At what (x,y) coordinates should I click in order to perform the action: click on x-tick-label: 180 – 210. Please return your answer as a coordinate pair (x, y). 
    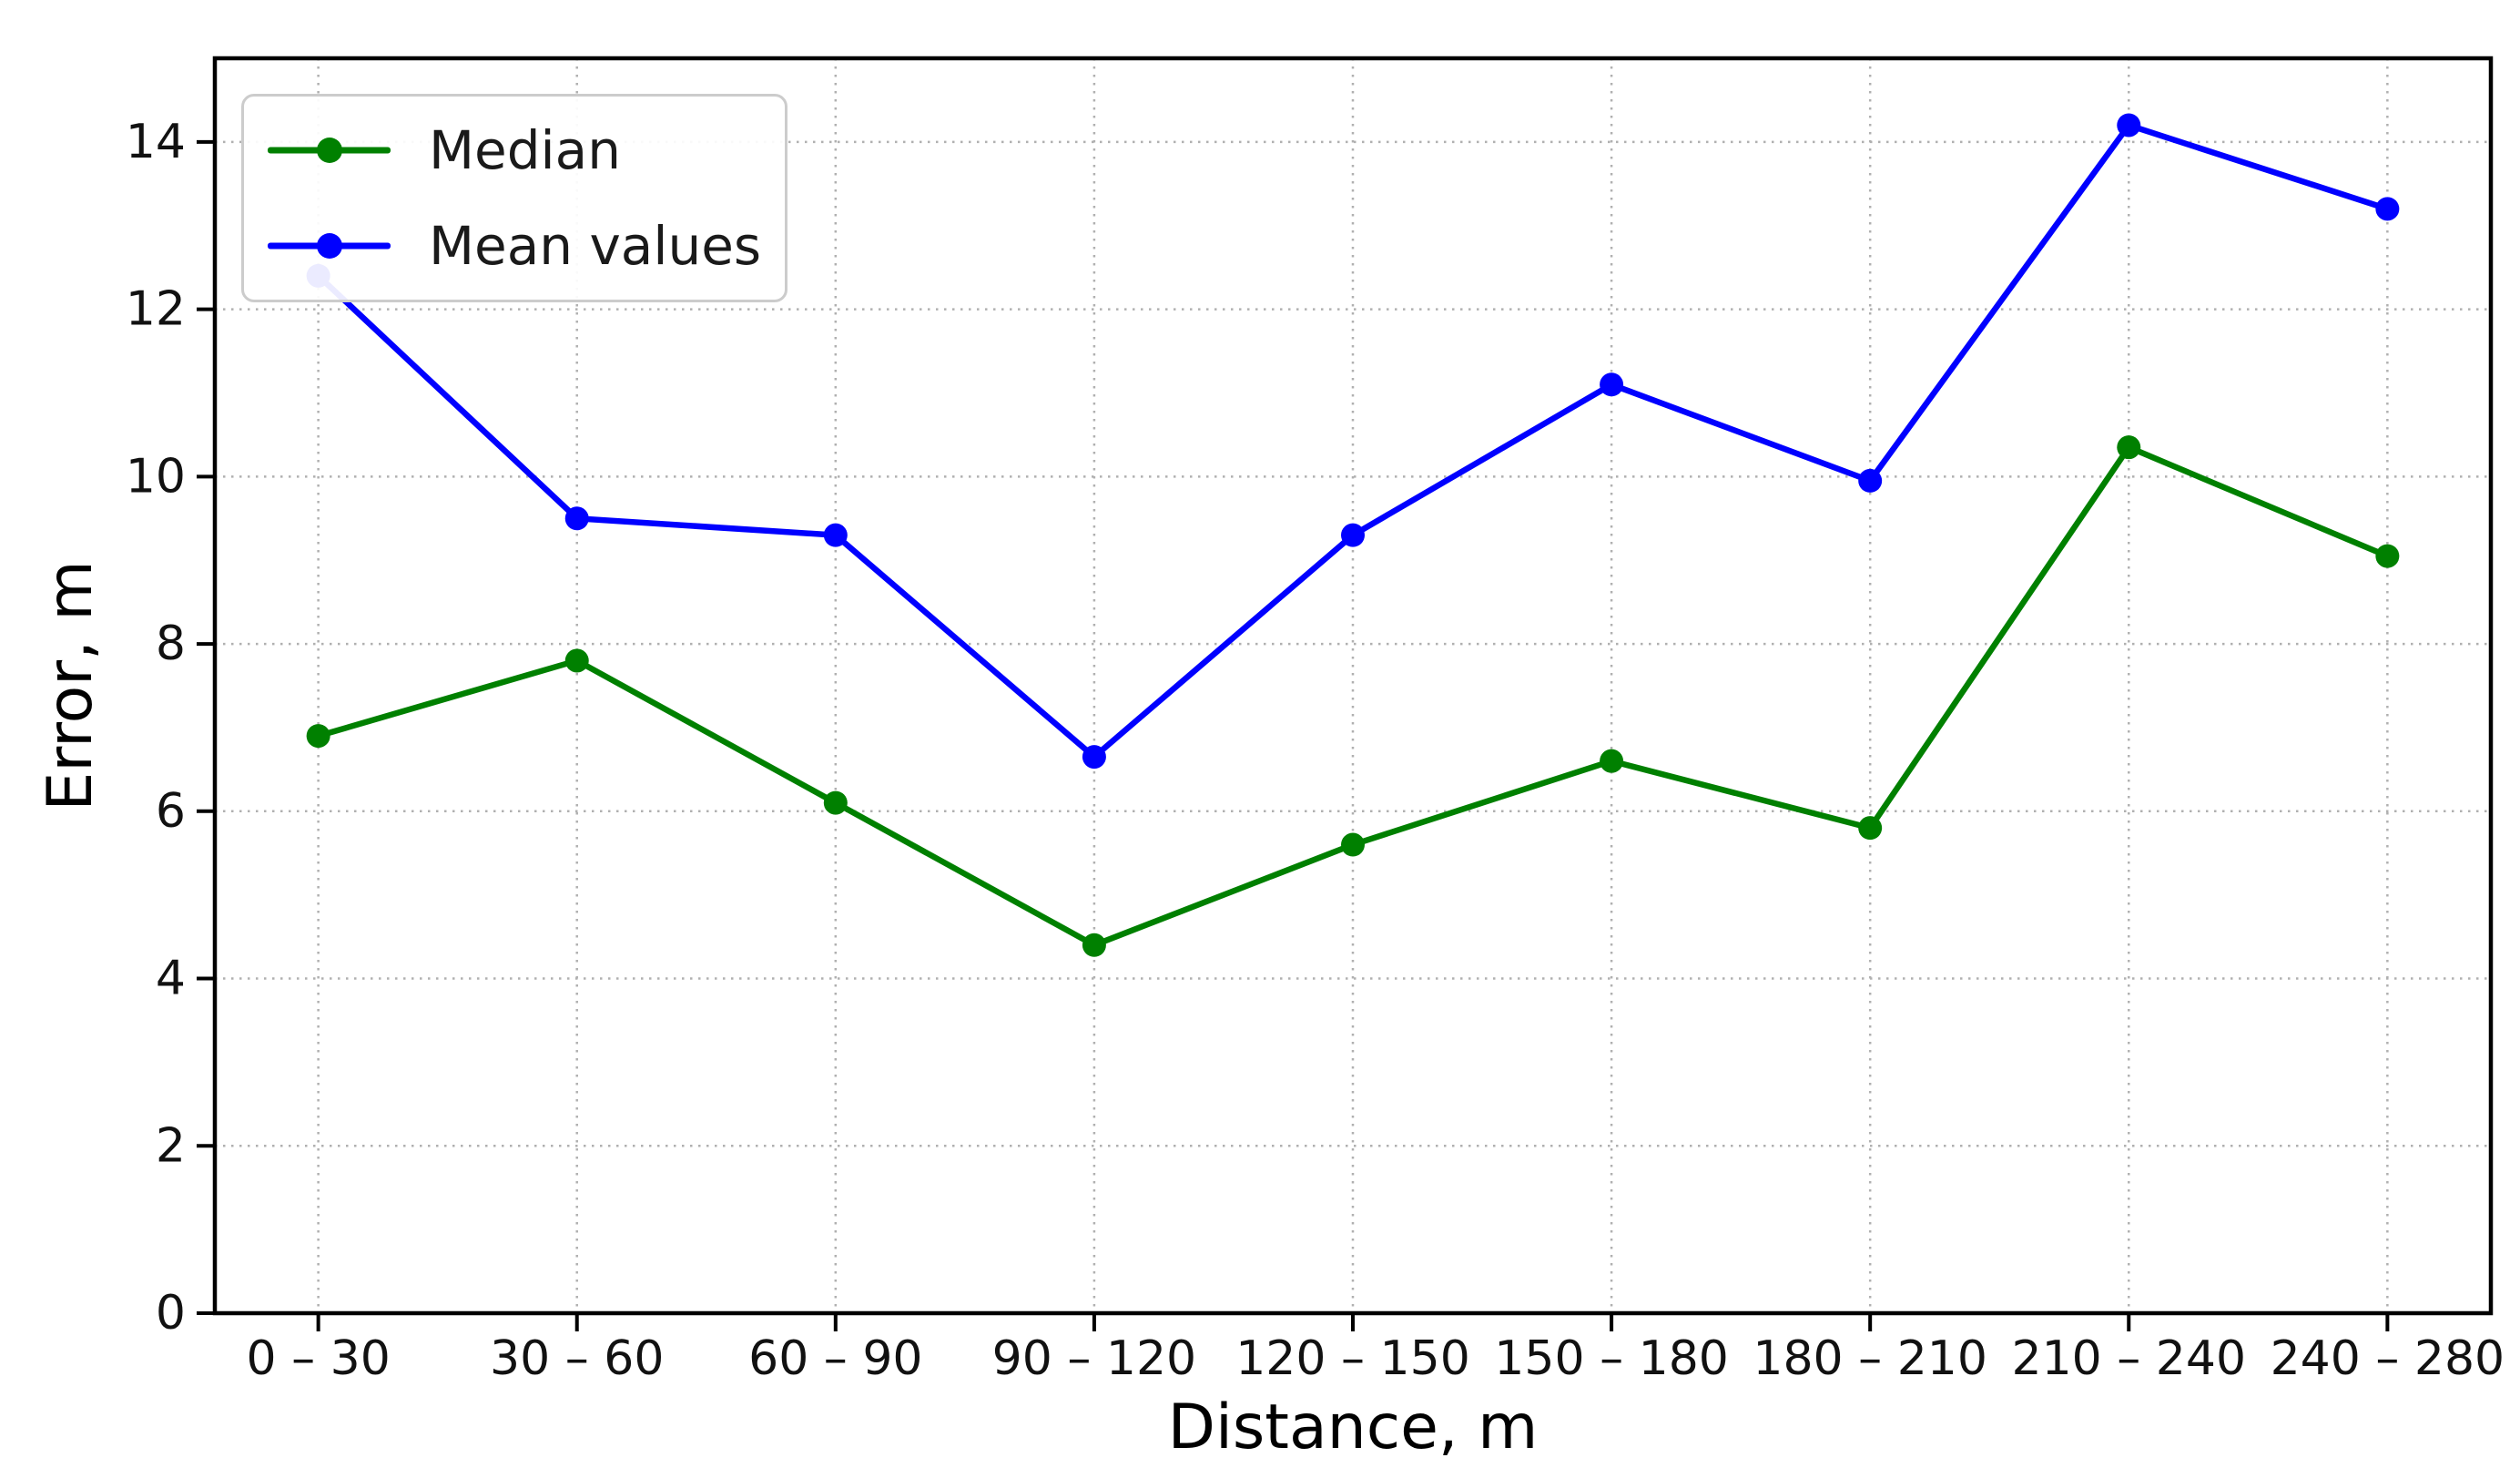
    Looking at the image, I should click on (1870, 1358).